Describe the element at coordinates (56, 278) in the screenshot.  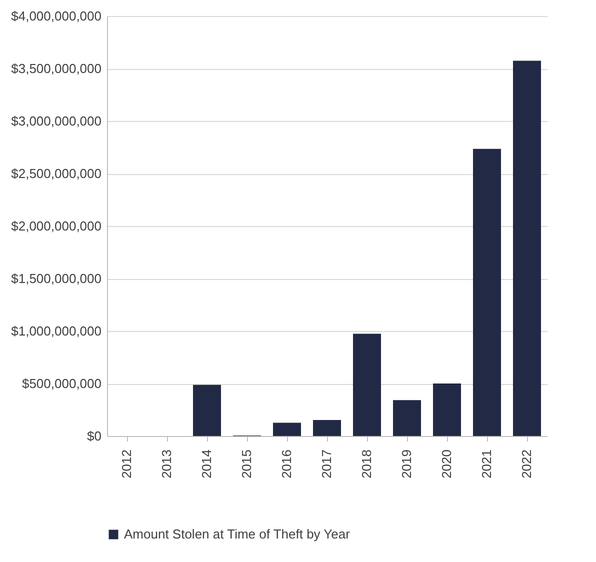
I see `y-tick-label: $1,500,000,000` at that location.